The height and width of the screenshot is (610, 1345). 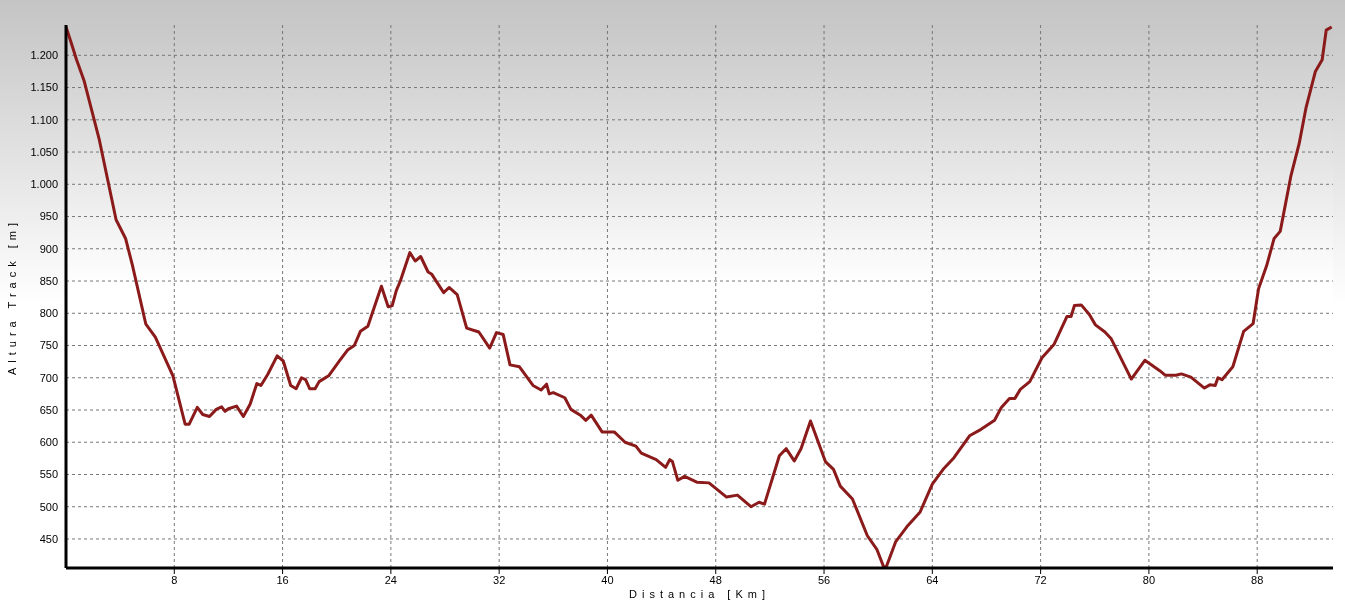 What do you see at coordinates (48, 442) in the screenshot?
I see `y-tick-label: 600` at bounding box center [48, 442].